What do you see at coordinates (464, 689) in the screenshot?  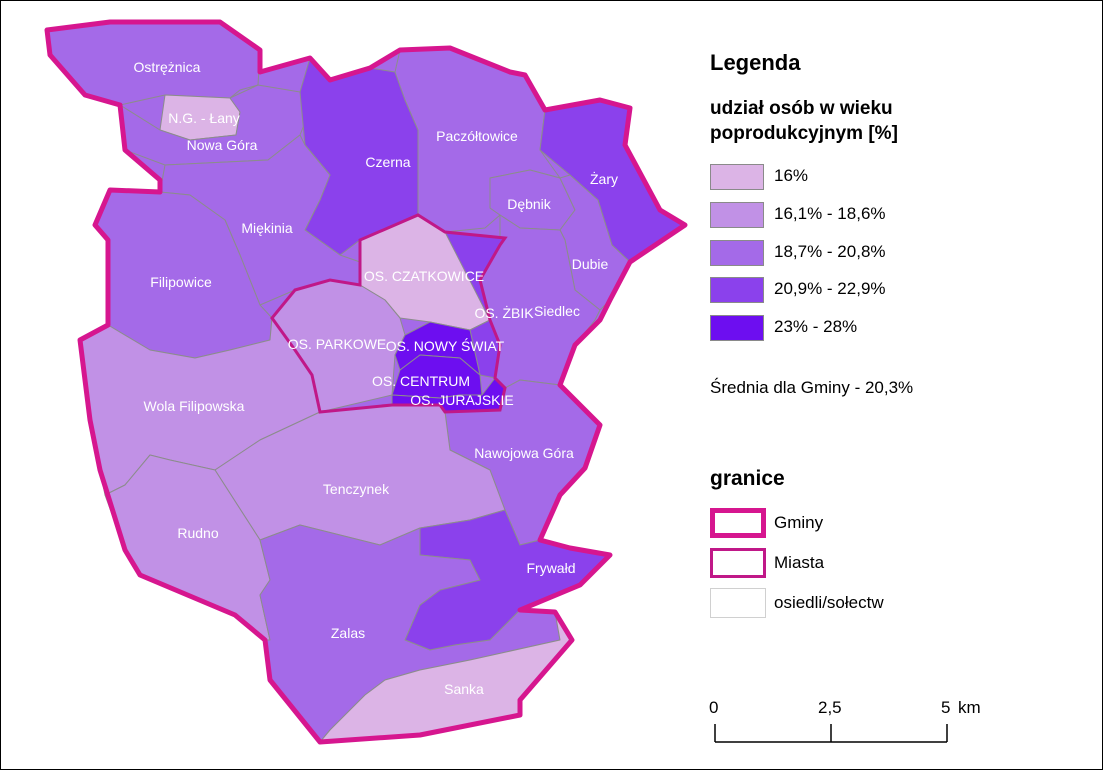 I see `label-sanka: Sanka` at bounding box center [464, 689].